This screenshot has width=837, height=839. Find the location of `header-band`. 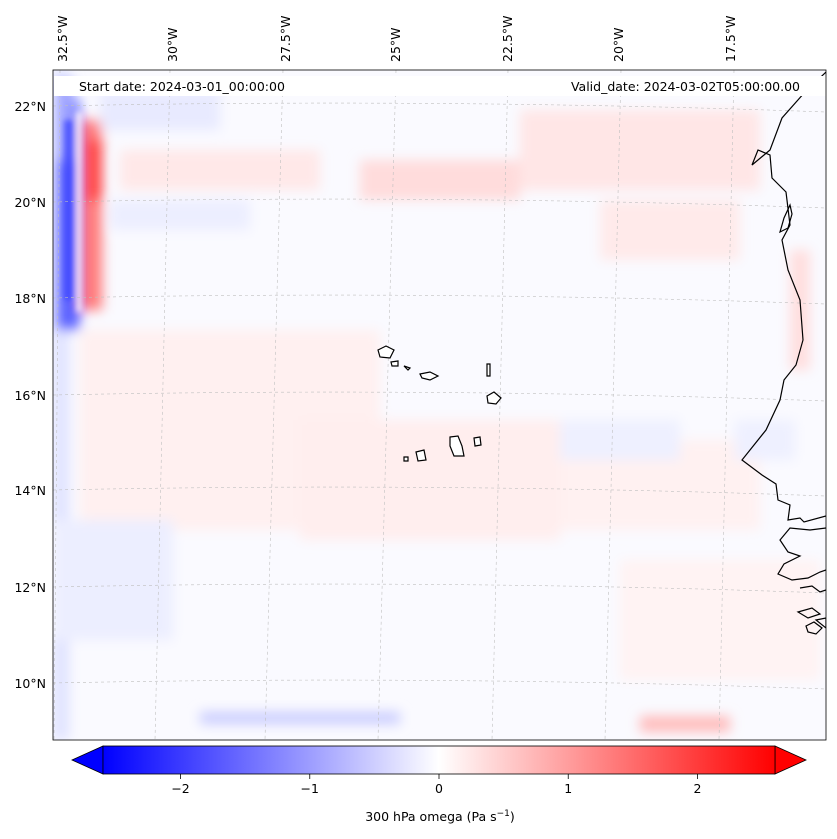

header-band is located at coordinates (440, 86).